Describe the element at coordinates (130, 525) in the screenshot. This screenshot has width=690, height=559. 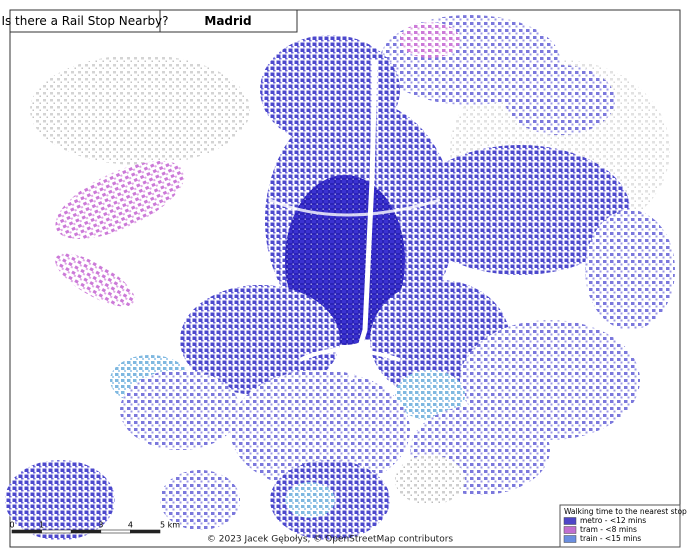
I see `scale-label: 4` at that location.